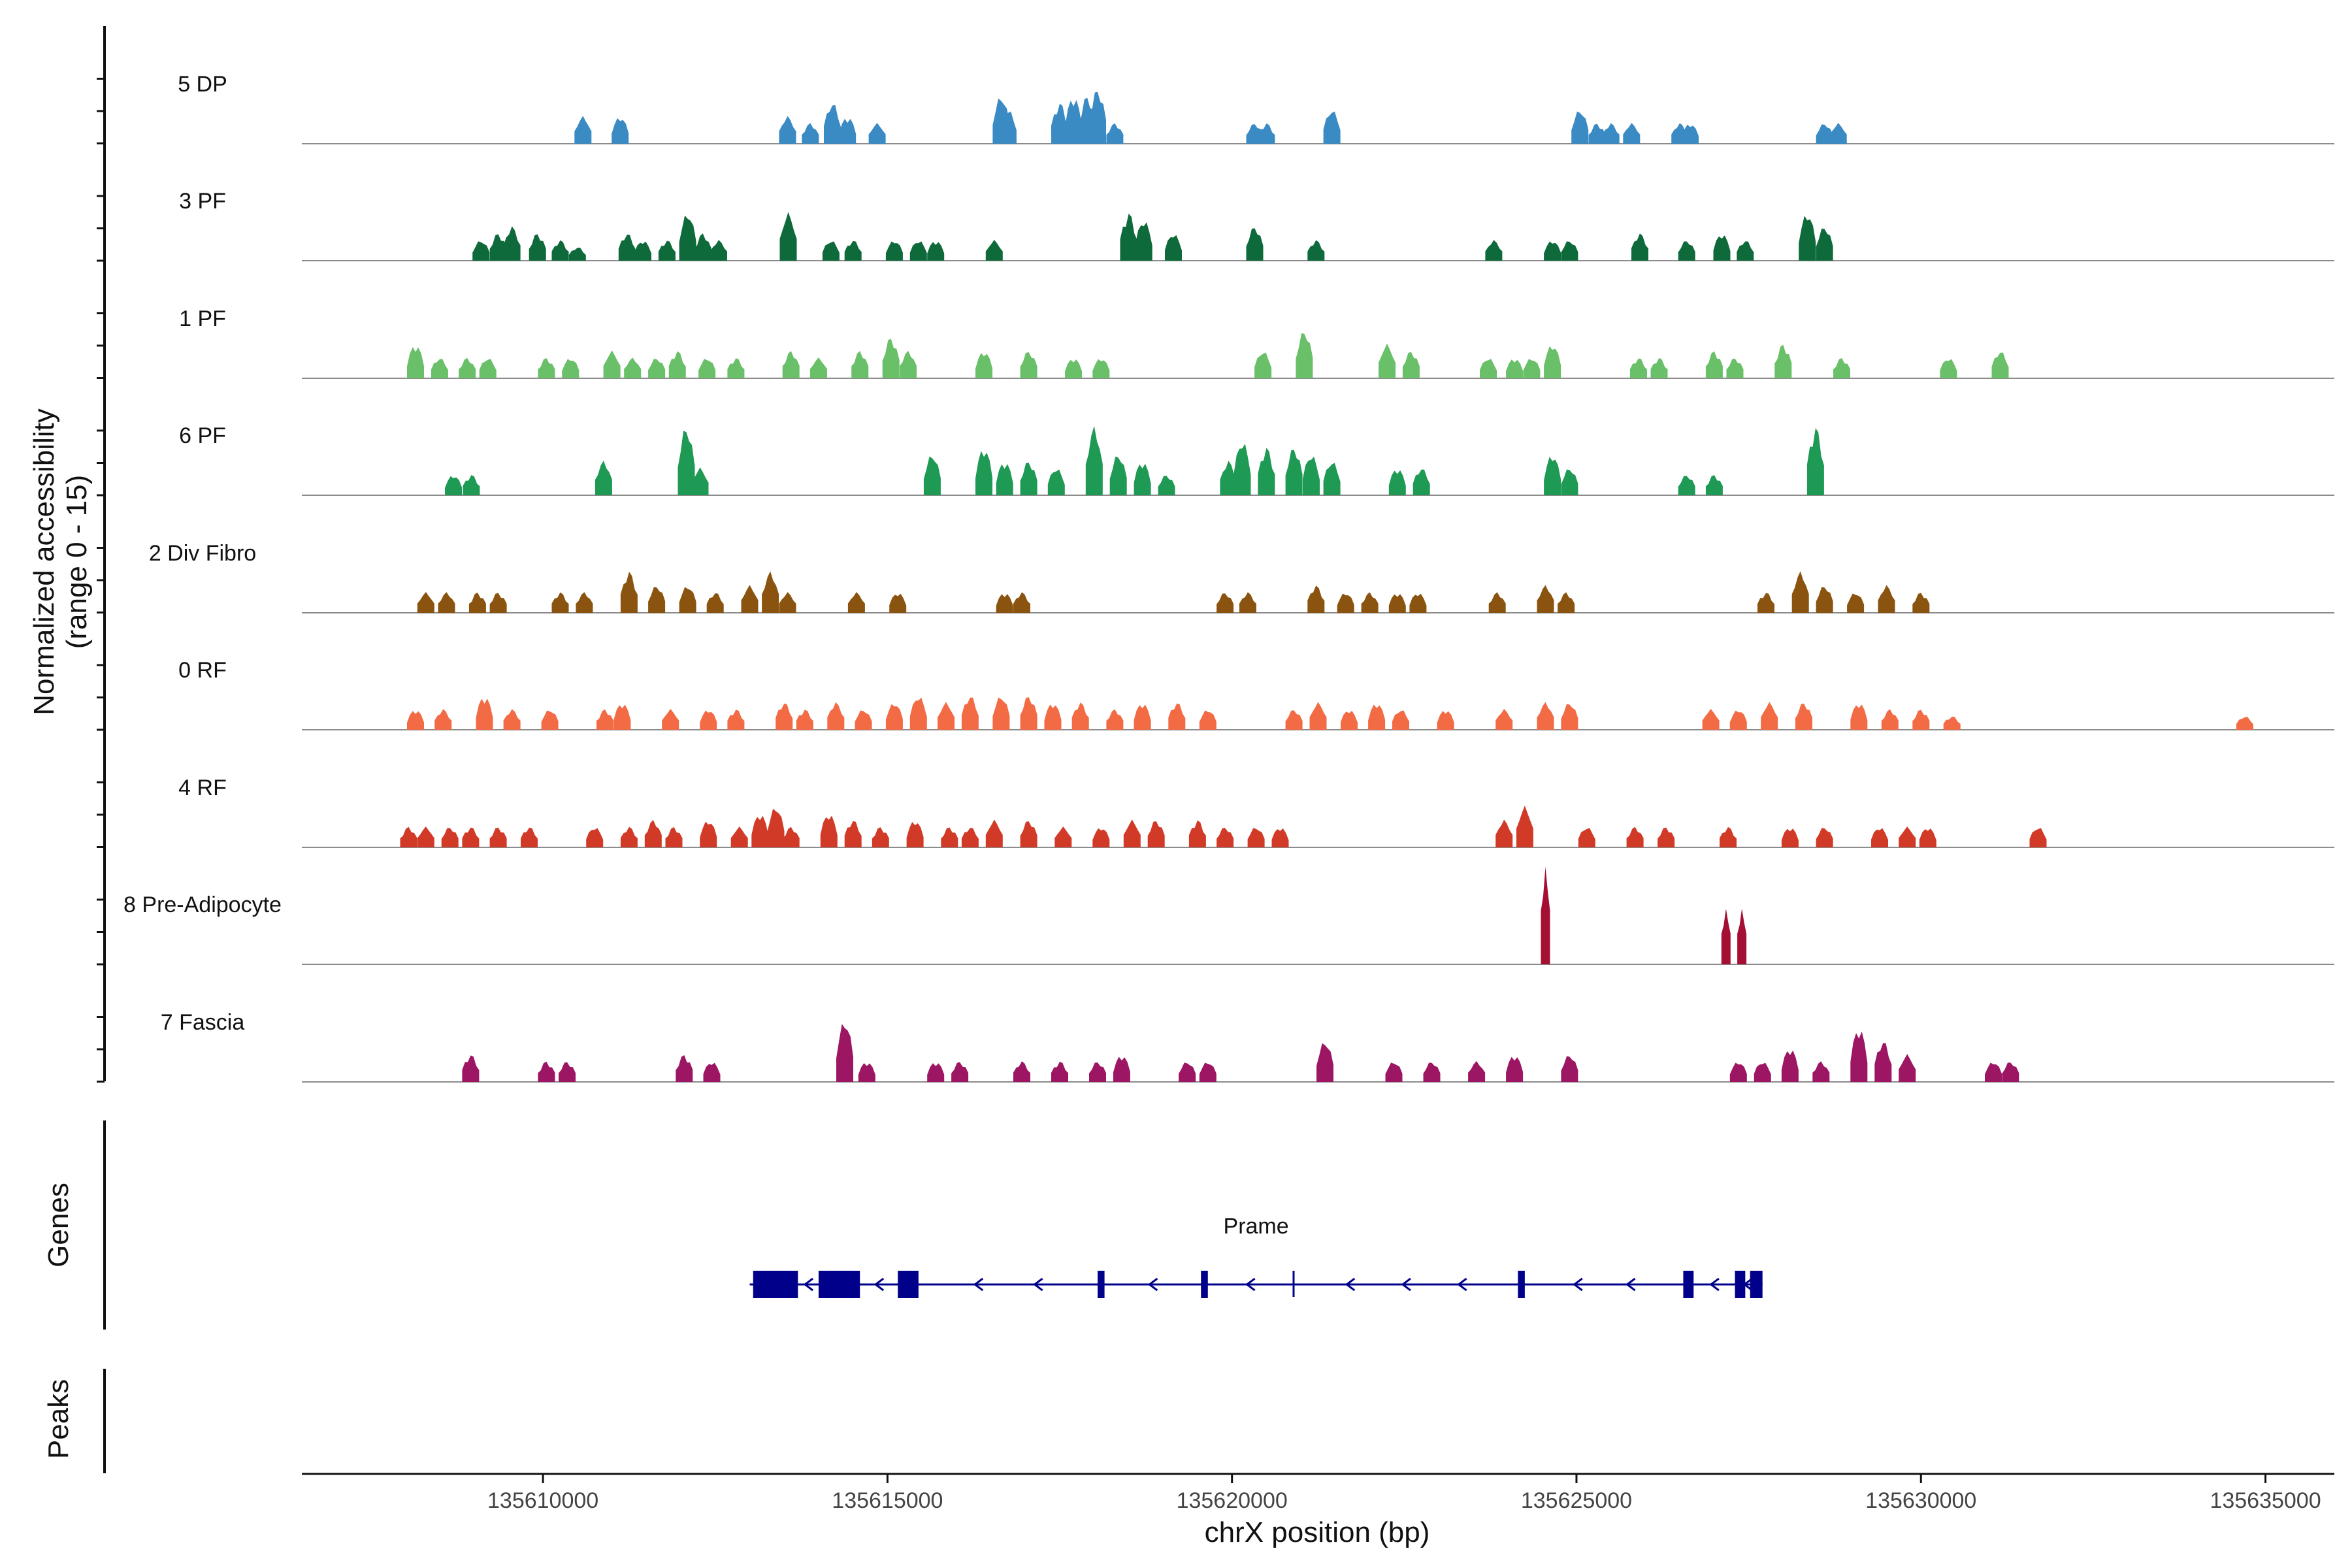 This screenshot has width=2352, height=1568. What do you see at coordinates (2265, 1500) in the screenshot?
I see `x-axis-tick-label: 135635000` at bounding box center [2265, 1500].